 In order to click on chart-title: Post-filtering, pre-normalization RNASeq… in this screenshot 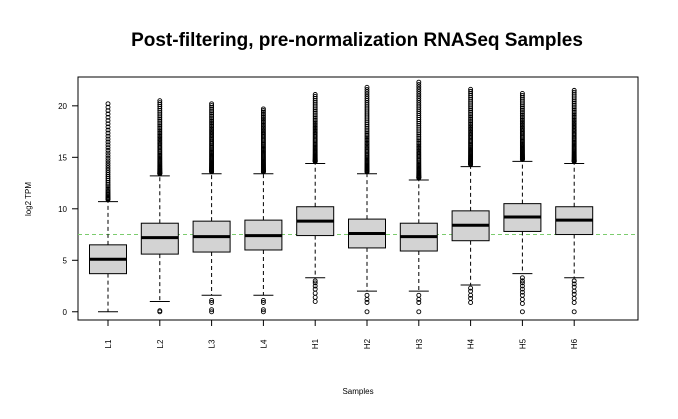, I will do `click(357, 40)`.